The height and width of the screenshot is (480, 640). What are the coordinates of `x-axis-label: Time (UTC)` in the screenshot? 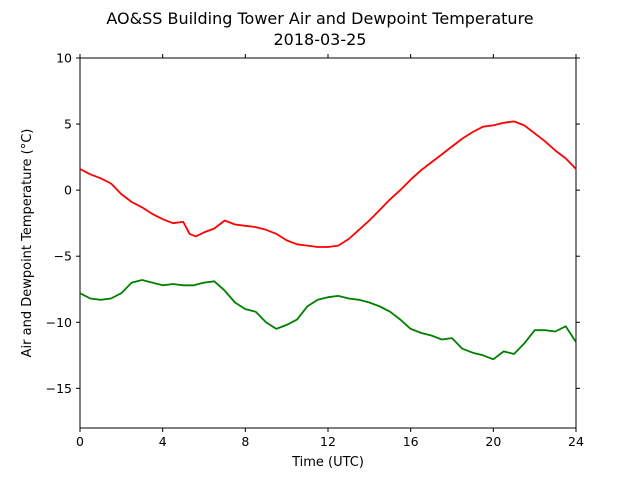 It's located at (327, 462).